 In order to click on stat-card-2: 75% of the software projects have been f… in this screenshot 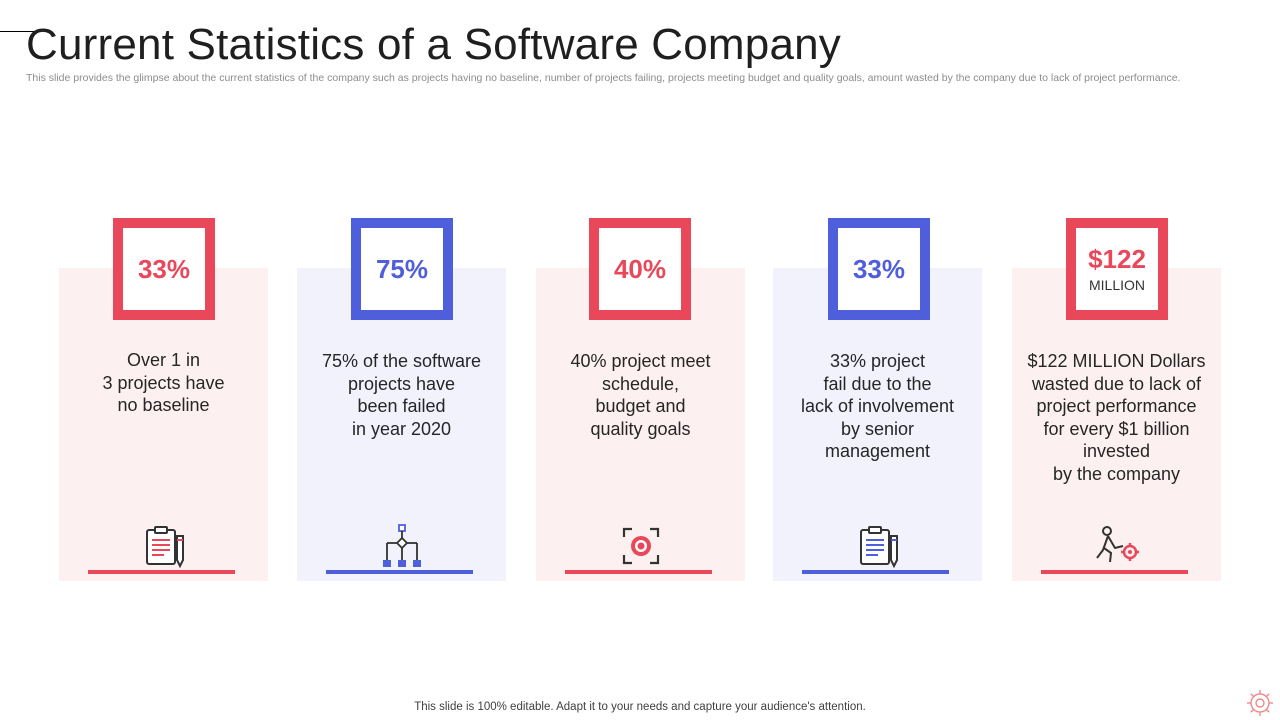, I will do `click(401, 424)`.